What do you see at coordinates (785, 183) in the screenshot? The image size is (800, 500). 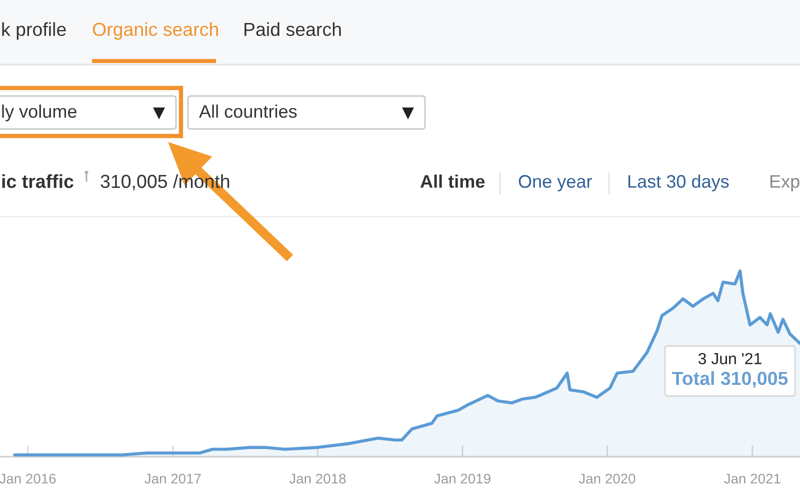 I see `text: Exp` at bounding box center [785, 183].